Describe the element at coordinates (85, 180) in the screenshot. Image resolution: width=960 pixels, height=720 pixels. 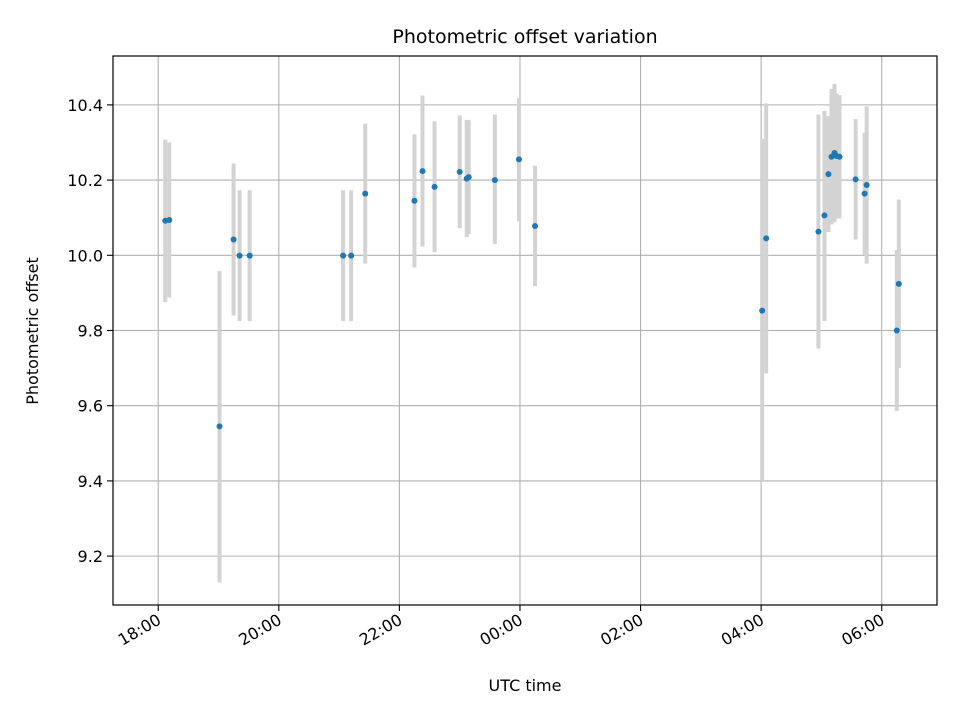
I see `y-tick-label: 10.2` at that location.